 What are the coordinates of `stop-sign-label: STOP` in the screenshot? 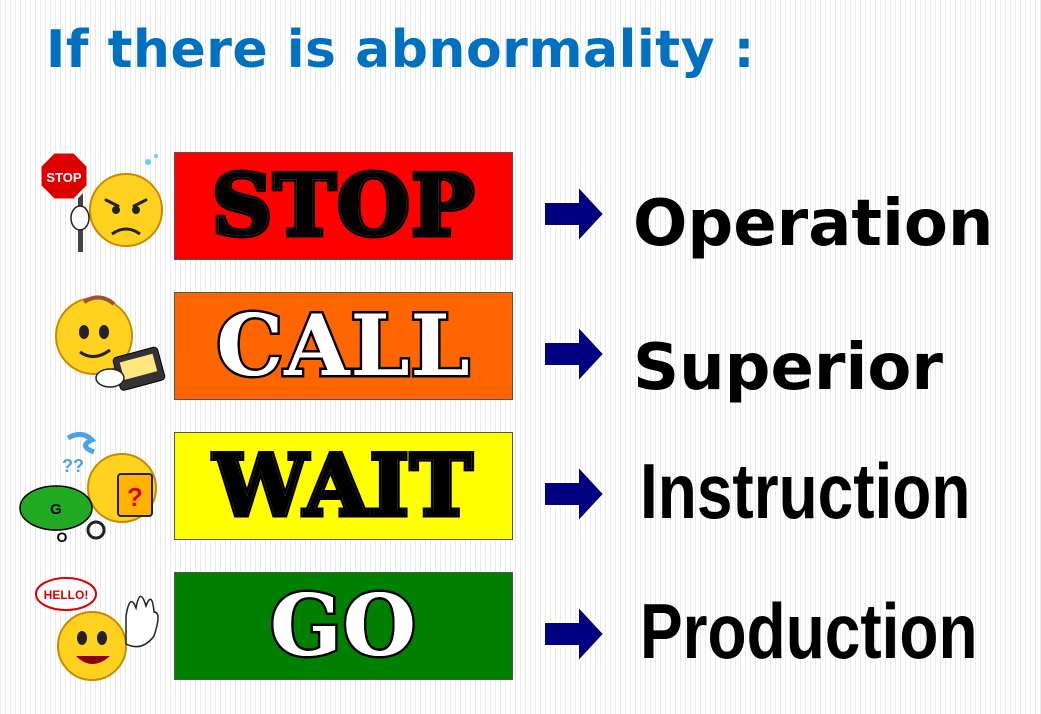 It's located at (63, 177).